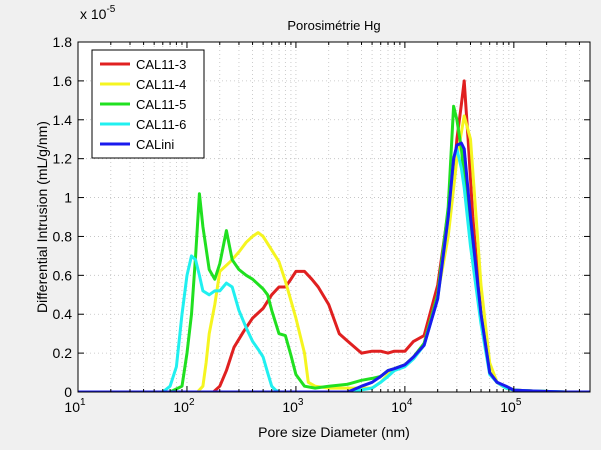  Describe the element at coordinates (63, 120) in the screenshot. I see `y-tick-label: 1.4` at that location.